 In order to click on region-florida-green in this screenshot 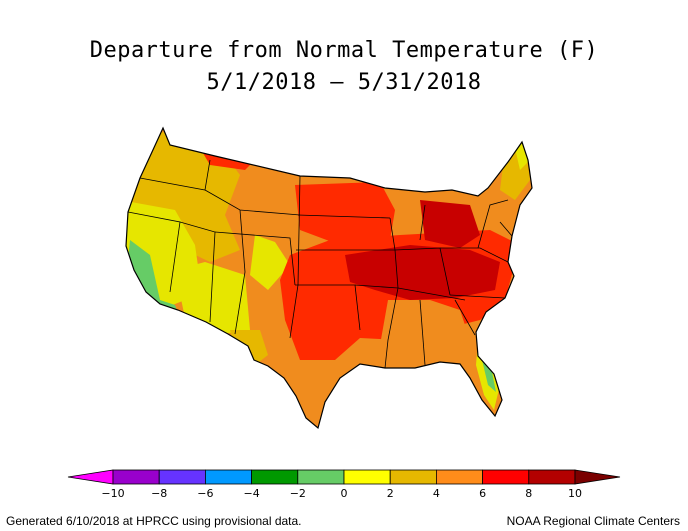, I will do `click(489, 376)`.